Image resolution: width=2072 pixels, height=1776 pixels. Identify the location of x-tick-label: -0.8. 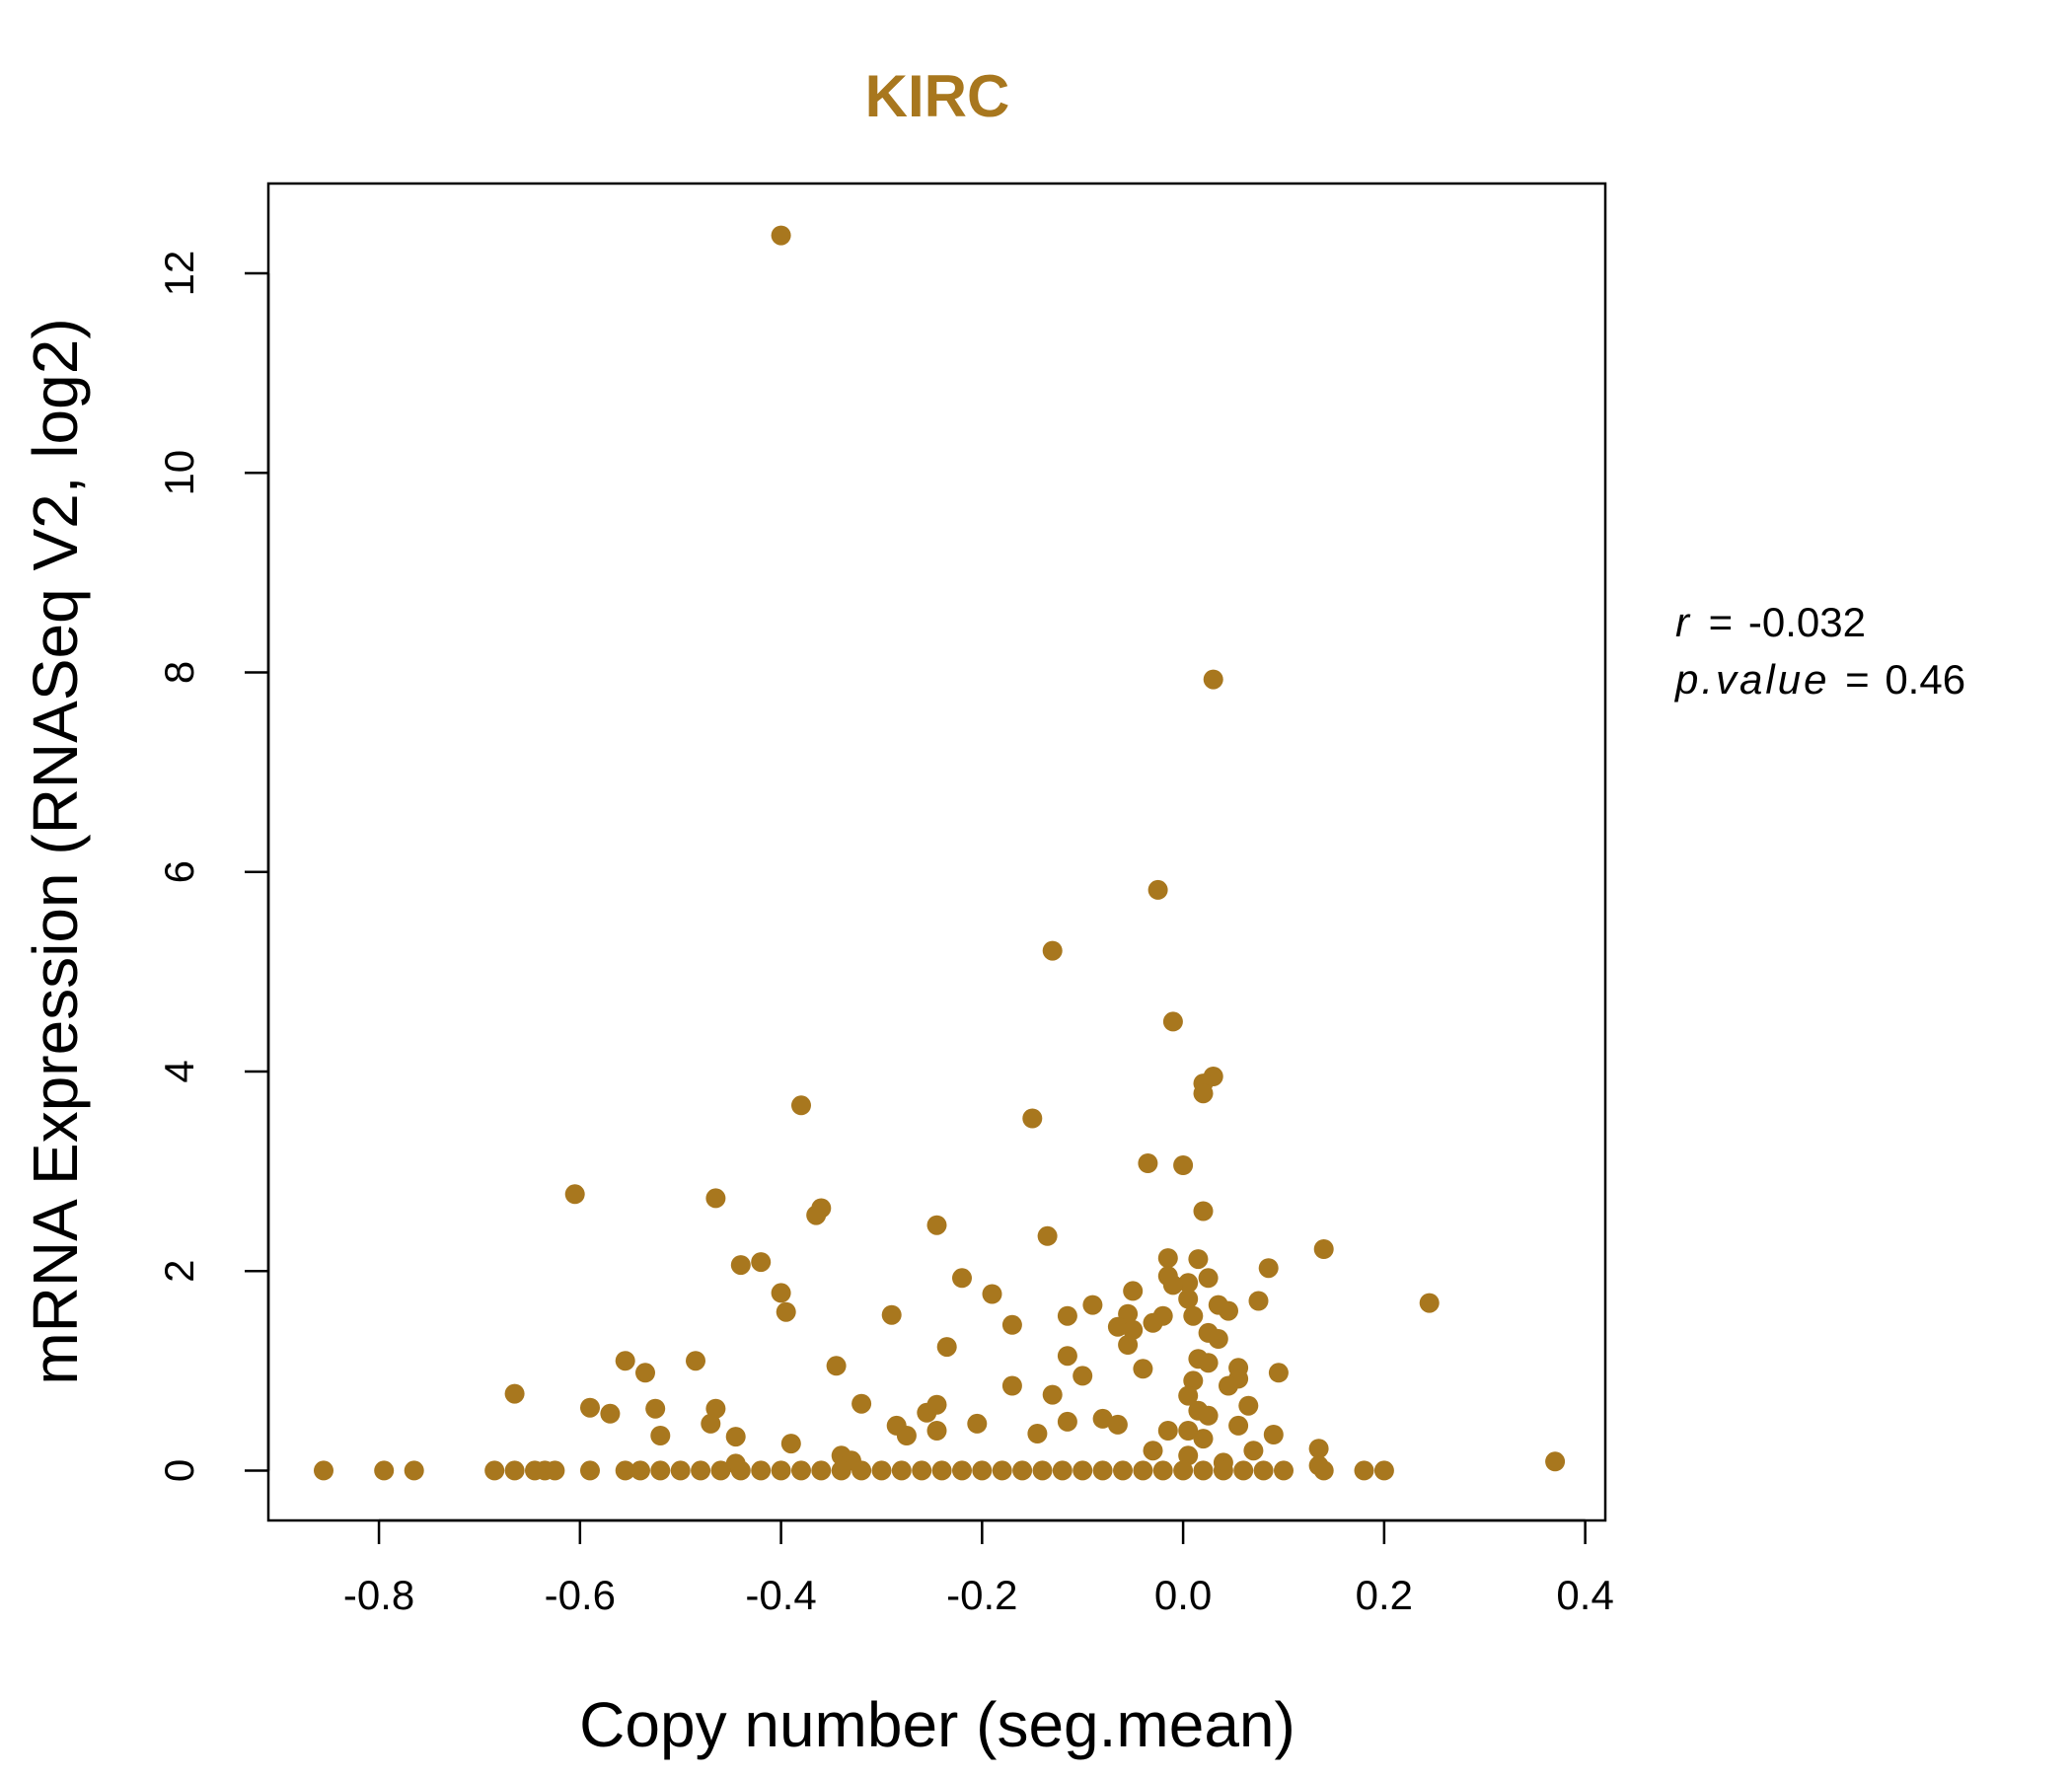
(379, 1595).